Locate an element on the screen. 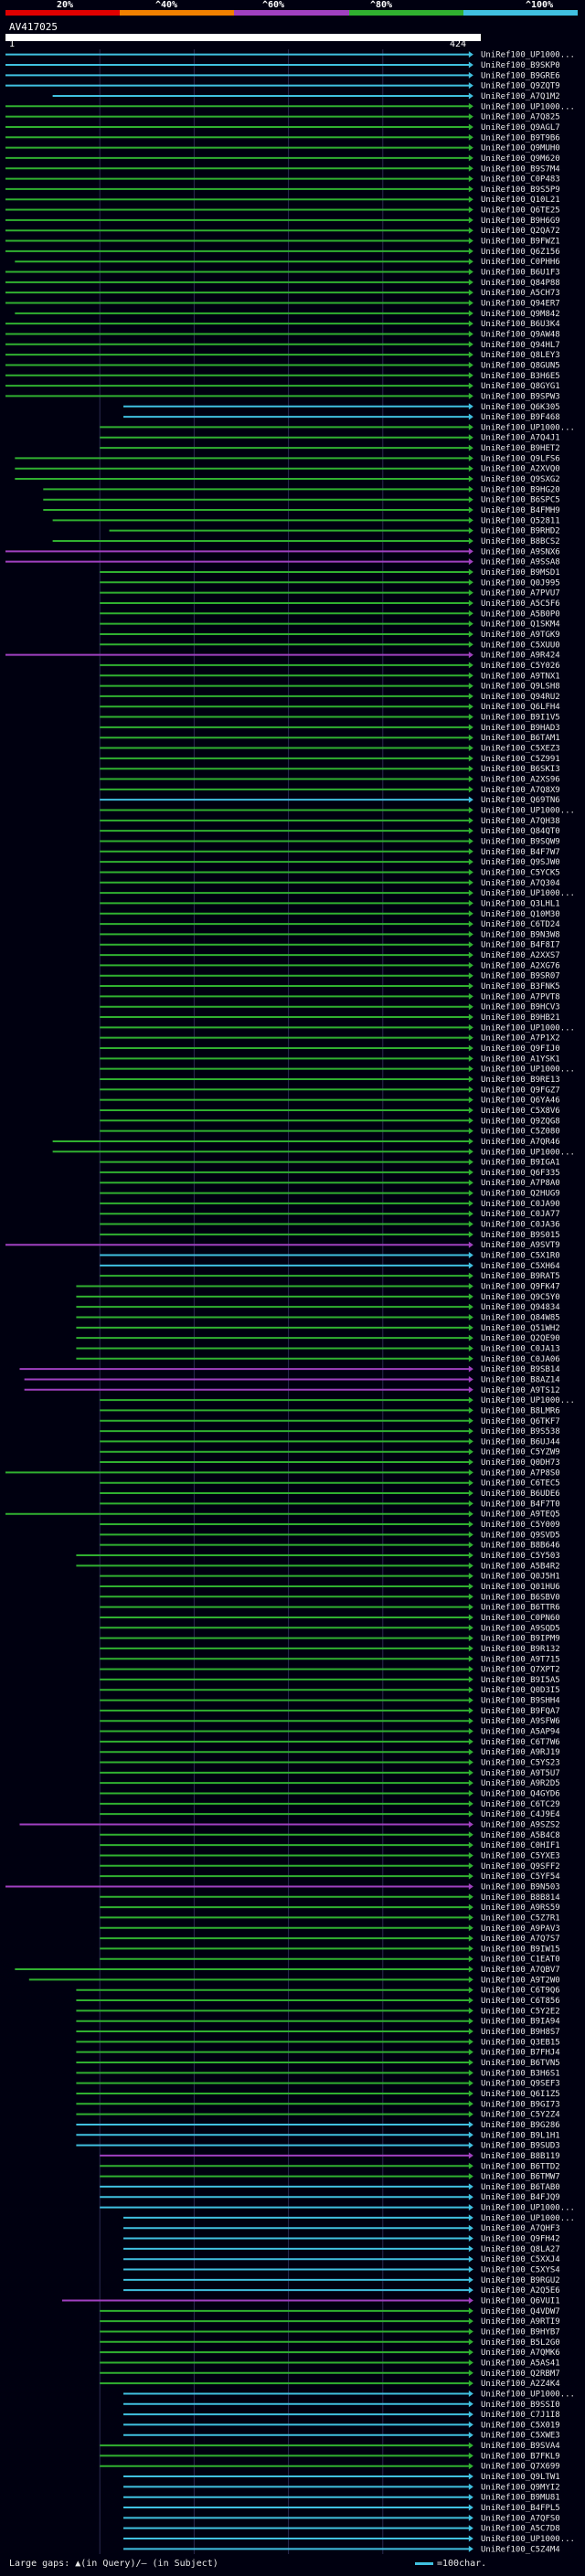 Image resolution: width=585 pixels, height=2576 pixels. hit-row: UniRef100_Q9MUH0 is located at coordinates (283, 149).